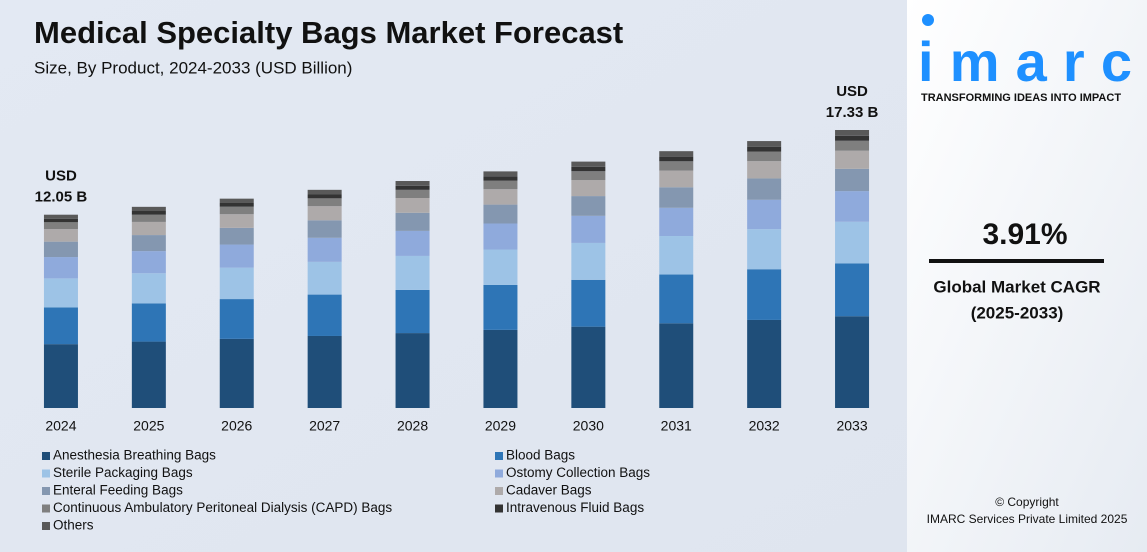 The image size is (1147, 552). I want to click on legend-label: Ostomy Collection Bags, so click(578, 472).